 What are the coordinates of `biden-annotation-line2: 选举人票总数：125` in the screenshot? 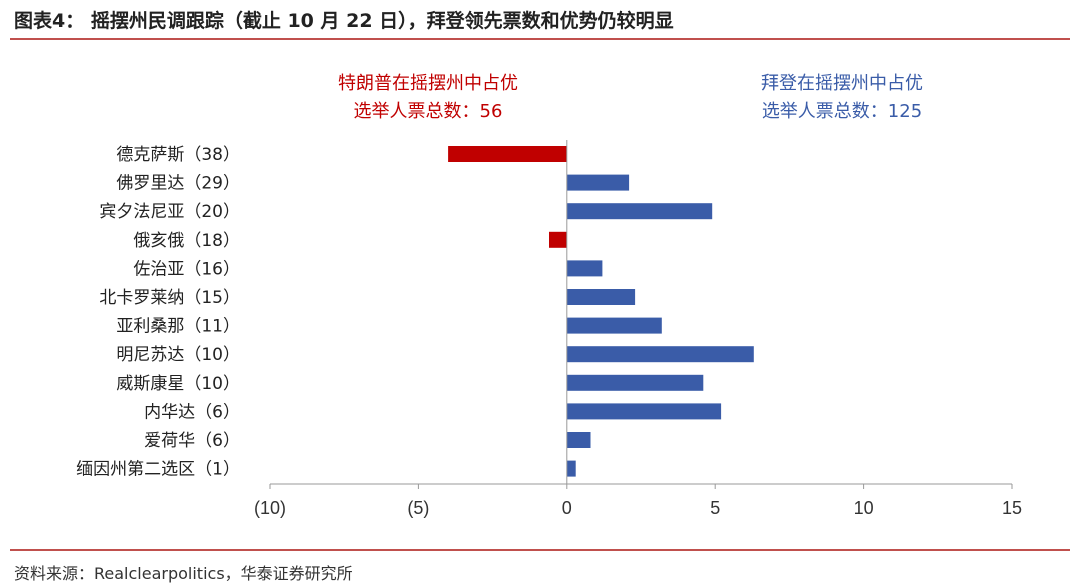 It's located at (842, 111).